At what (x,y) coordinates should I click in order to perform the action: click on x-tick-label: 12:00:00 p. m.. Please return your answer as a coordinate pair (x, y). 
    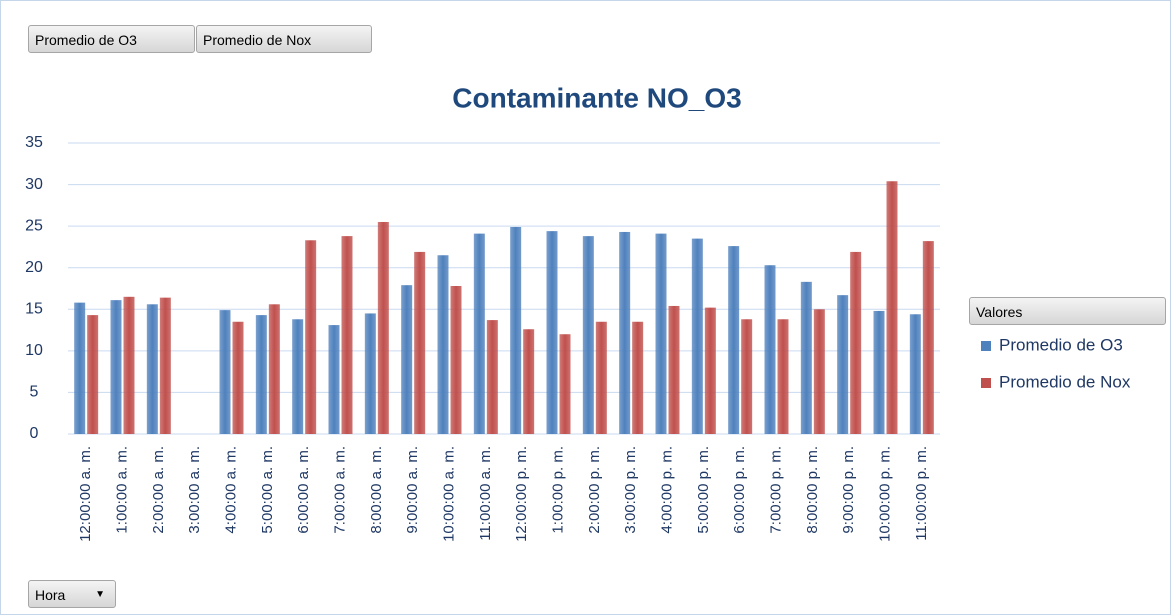
    Looking at the image, I should click on (521, 494).